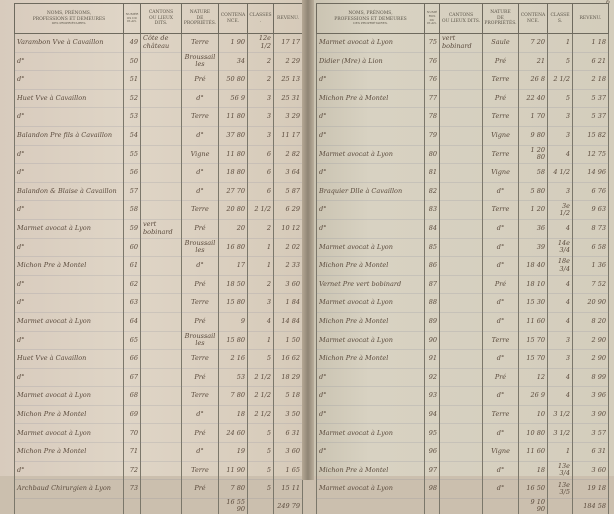 Image resolution: width=614 pixels, height=514 pixels. Describe the element at coordinates (432, 359) in the screenshot. I see `cell-plan-number: 91` at that location.